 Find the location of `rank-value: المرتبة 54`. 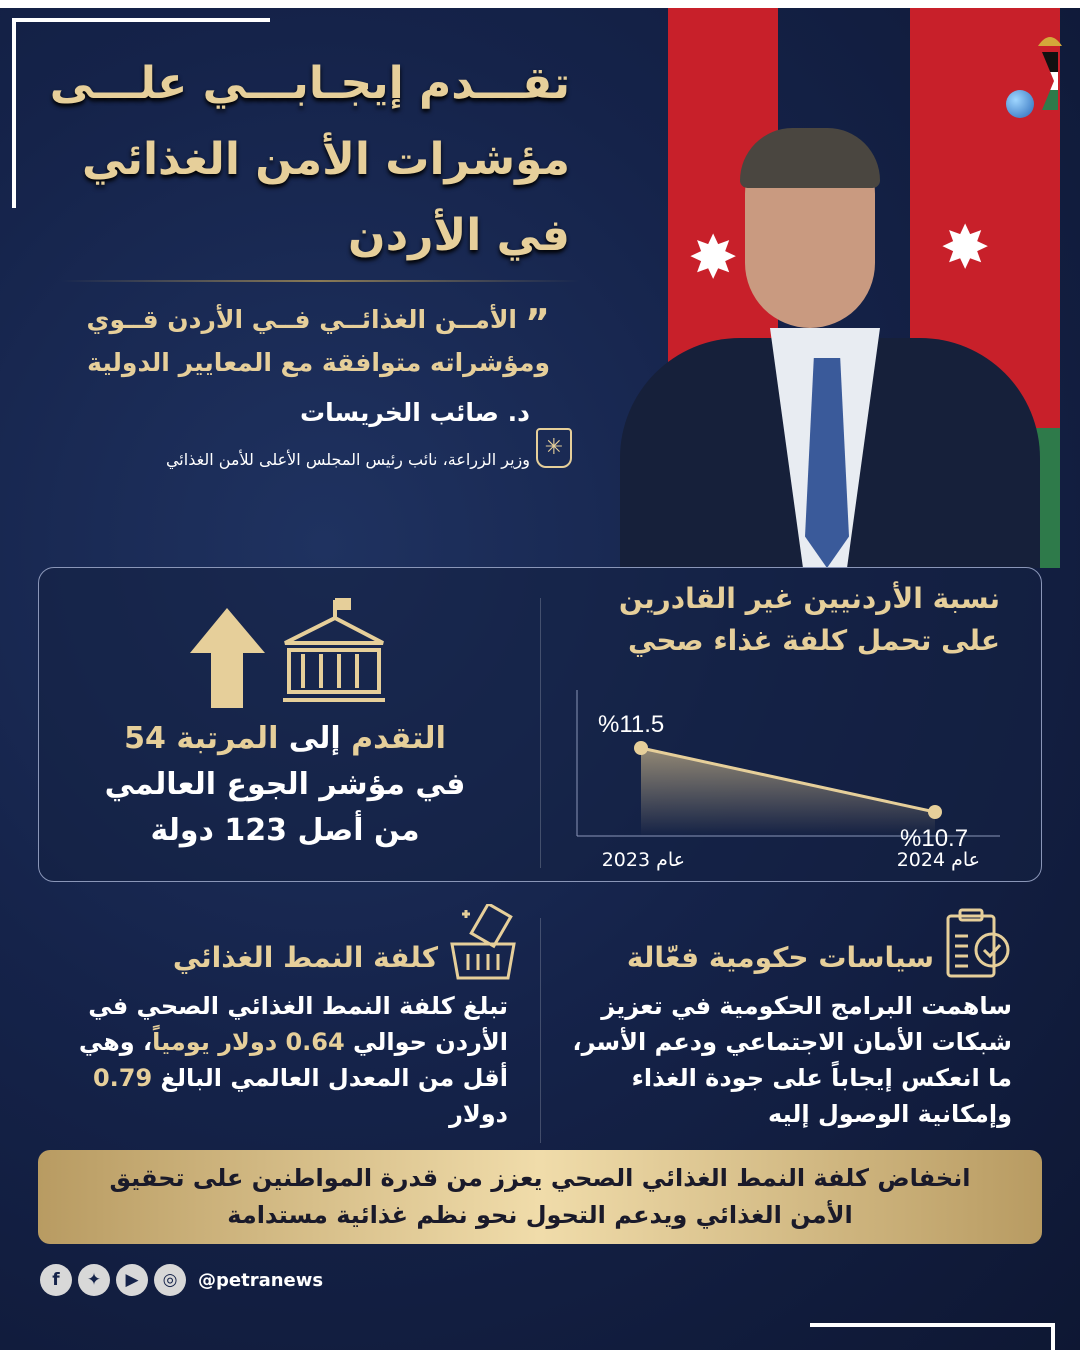

rank-value: المرتبة 54 is located at coordinates (201, 738).